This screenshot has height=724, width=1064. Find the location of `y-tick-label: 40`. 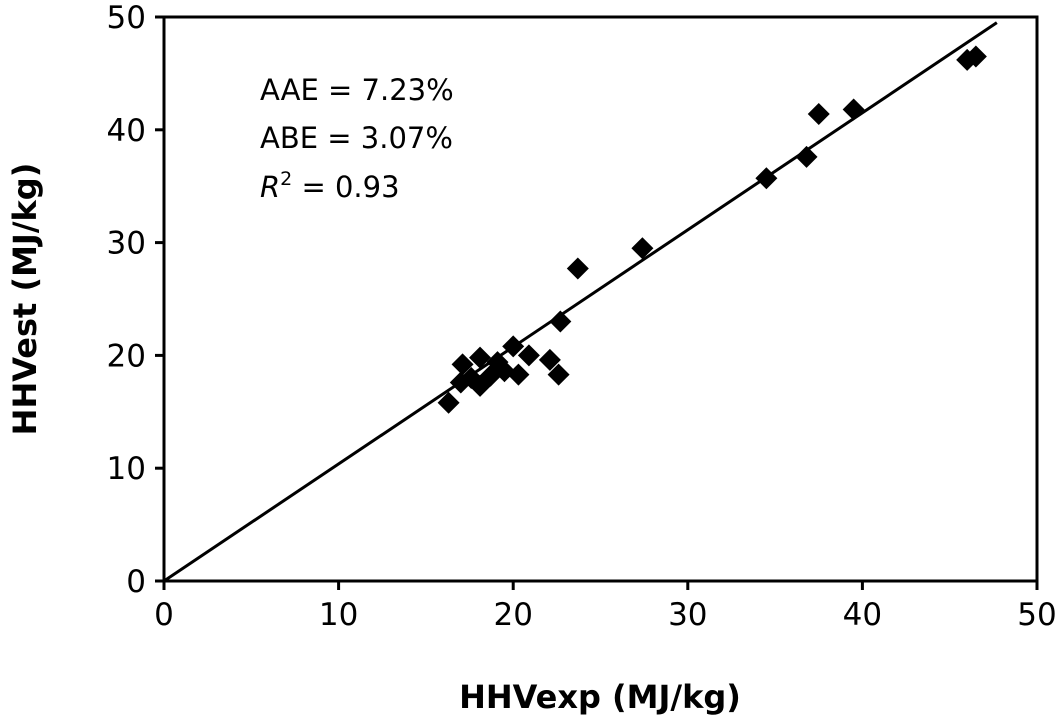

y-tick-label: 40 is located at coordinates (126, 131).